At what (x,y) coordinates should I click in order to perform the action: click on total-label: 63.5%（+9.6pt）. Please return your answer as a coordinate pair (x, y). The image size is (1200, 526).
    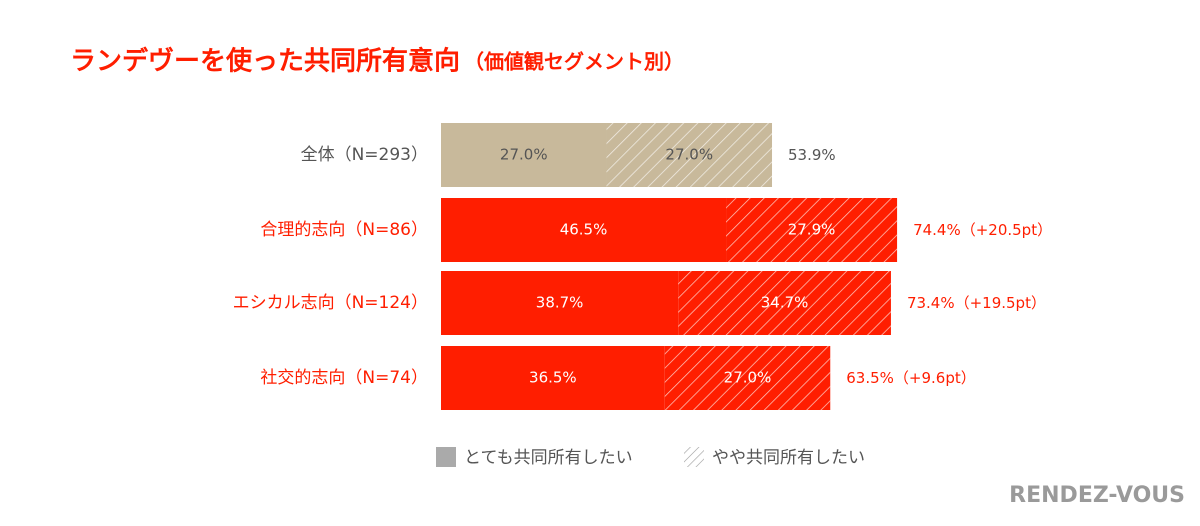
    Looking at the image, I should click on (910, 378).